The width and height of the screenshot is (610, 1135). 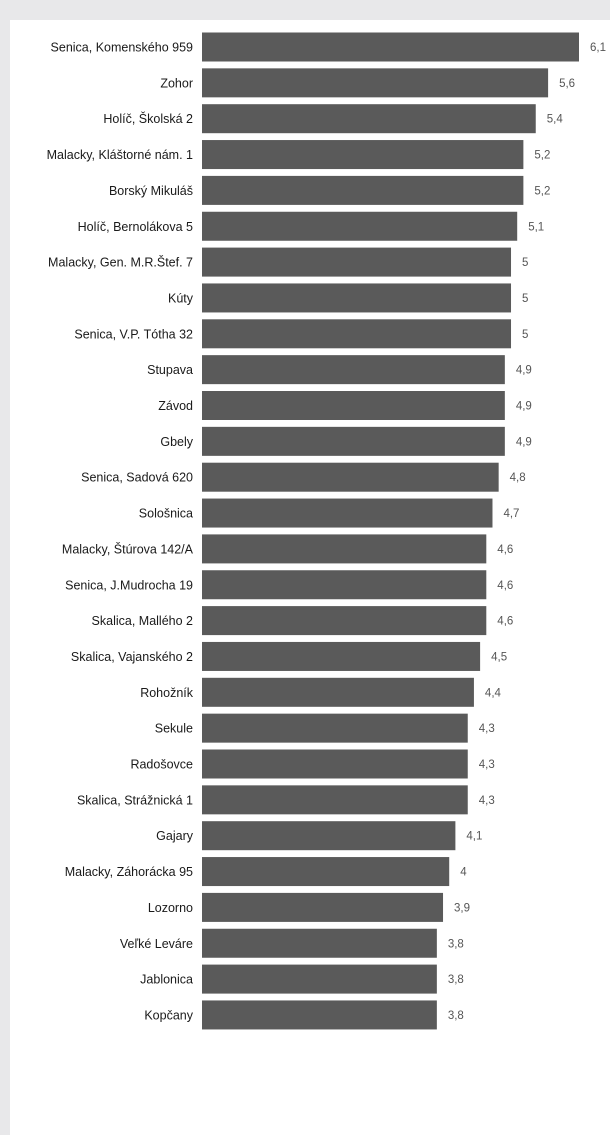 What do you see at coordinates (129, 872) in the screenshot?
I see `category-label: Malacky, Záhorácka 95` at bounding box center [129, 872].